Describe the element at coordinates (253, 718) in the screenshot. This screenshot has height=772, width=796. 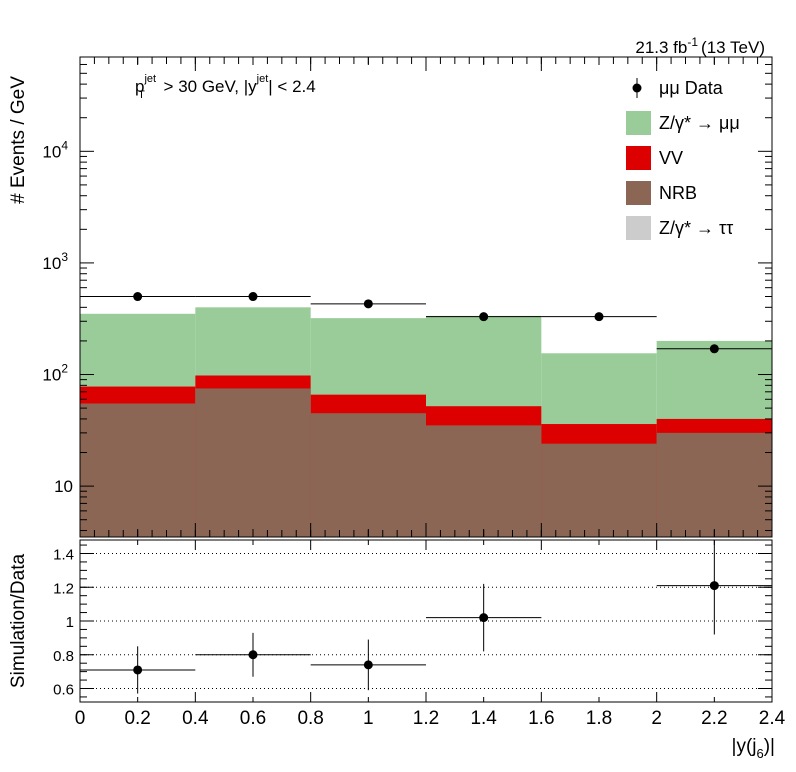
I see `x-tick-label-3: 0.6` at that location.